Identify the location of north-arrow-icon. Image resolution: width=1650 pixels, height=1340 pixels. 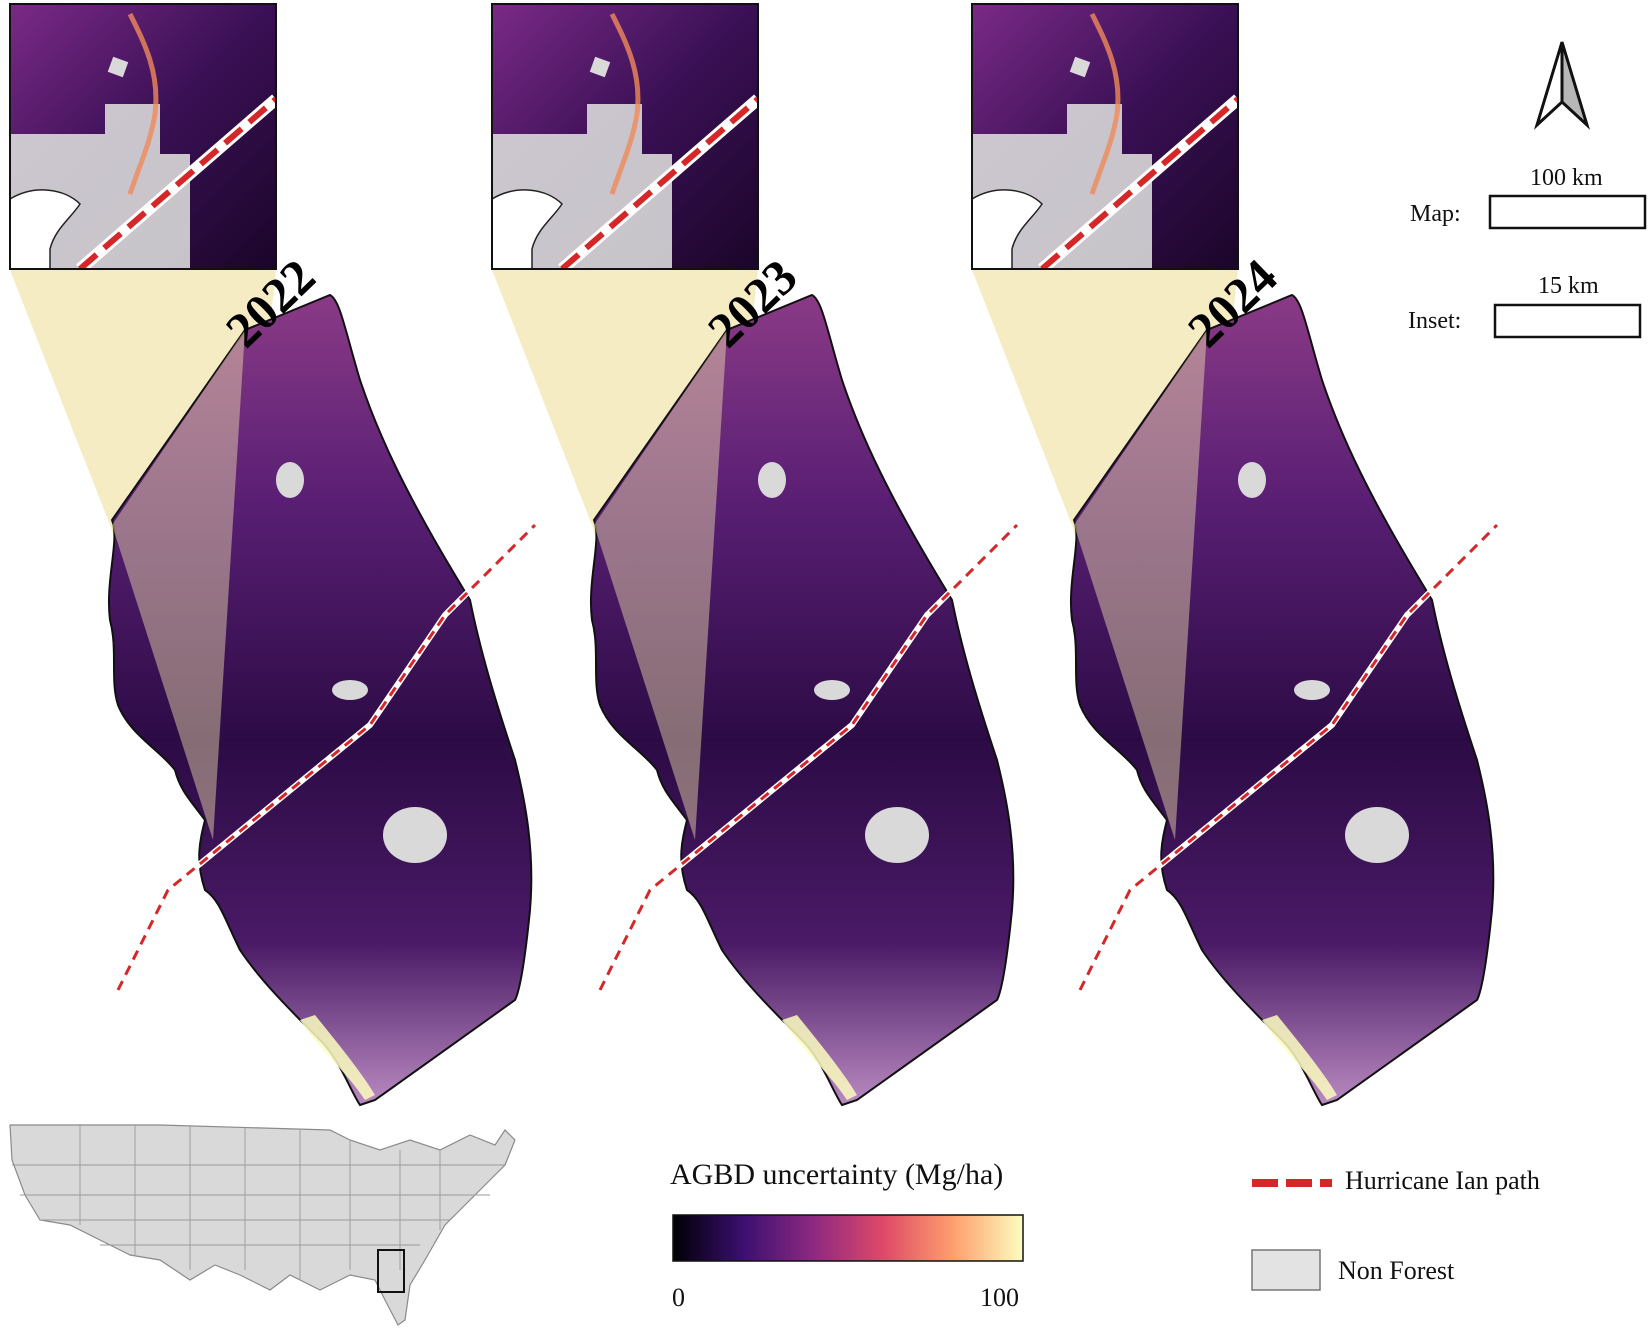
(1562, 85).